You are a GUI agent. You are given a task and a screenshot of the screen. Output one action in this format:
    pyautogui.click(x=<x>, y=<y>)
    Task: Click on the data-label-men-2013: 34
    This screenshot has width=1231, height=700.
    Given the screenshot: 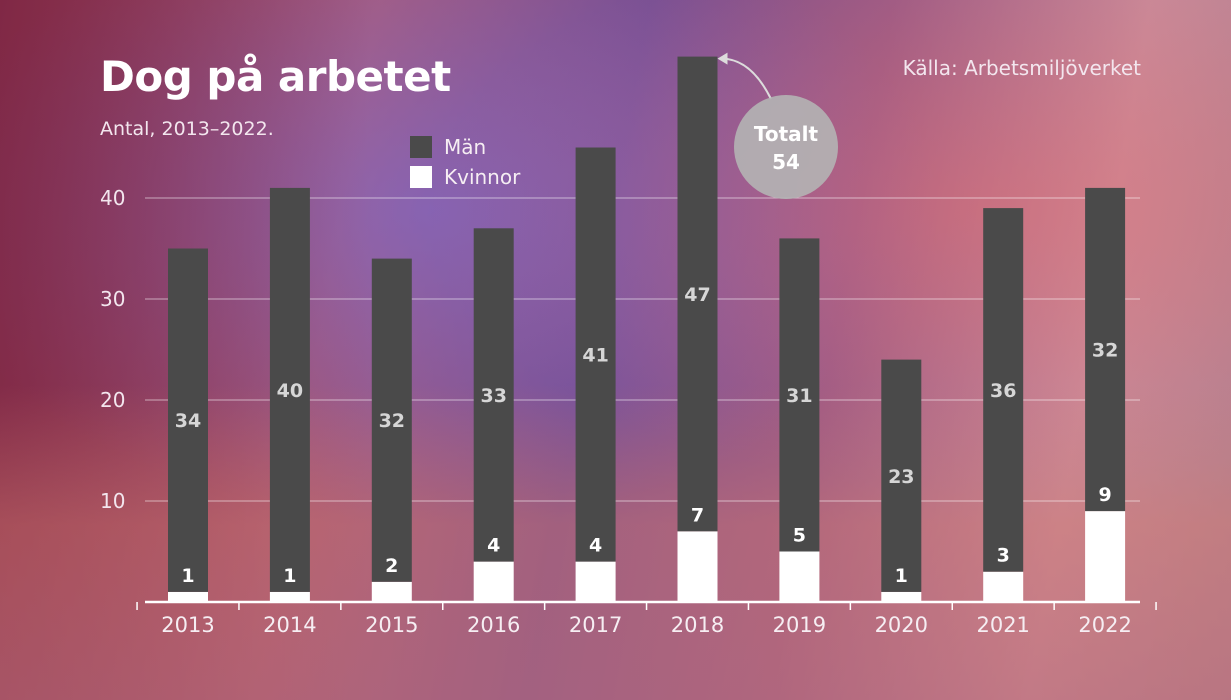 What is the action you would take?
    pyautogui.click(x=188, y=421)
    